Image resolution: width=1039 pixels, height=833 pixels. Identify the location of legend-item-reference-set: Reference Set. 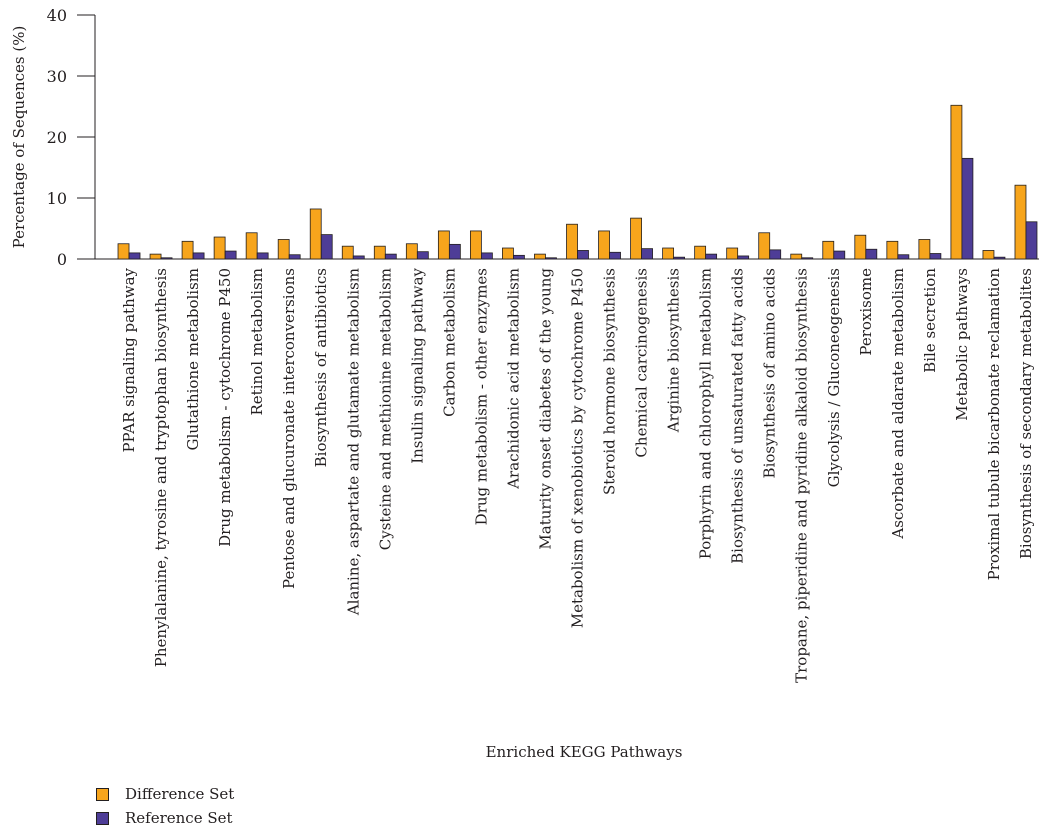
(165, 818).